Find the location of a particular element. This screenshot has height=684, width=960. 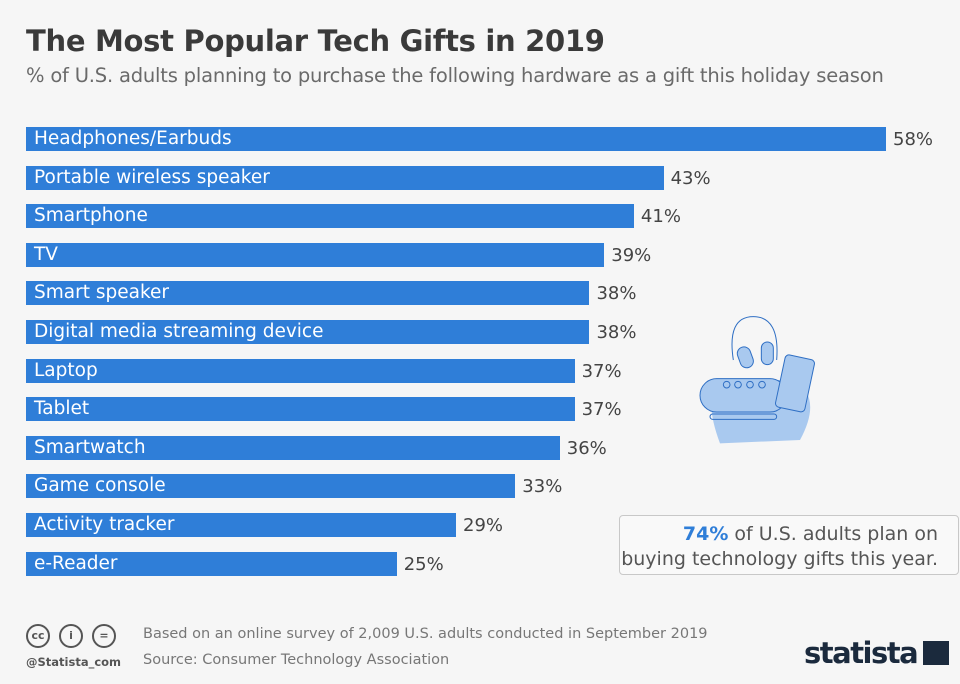

bar-category-label: TV is located at coordinates (46, 254).